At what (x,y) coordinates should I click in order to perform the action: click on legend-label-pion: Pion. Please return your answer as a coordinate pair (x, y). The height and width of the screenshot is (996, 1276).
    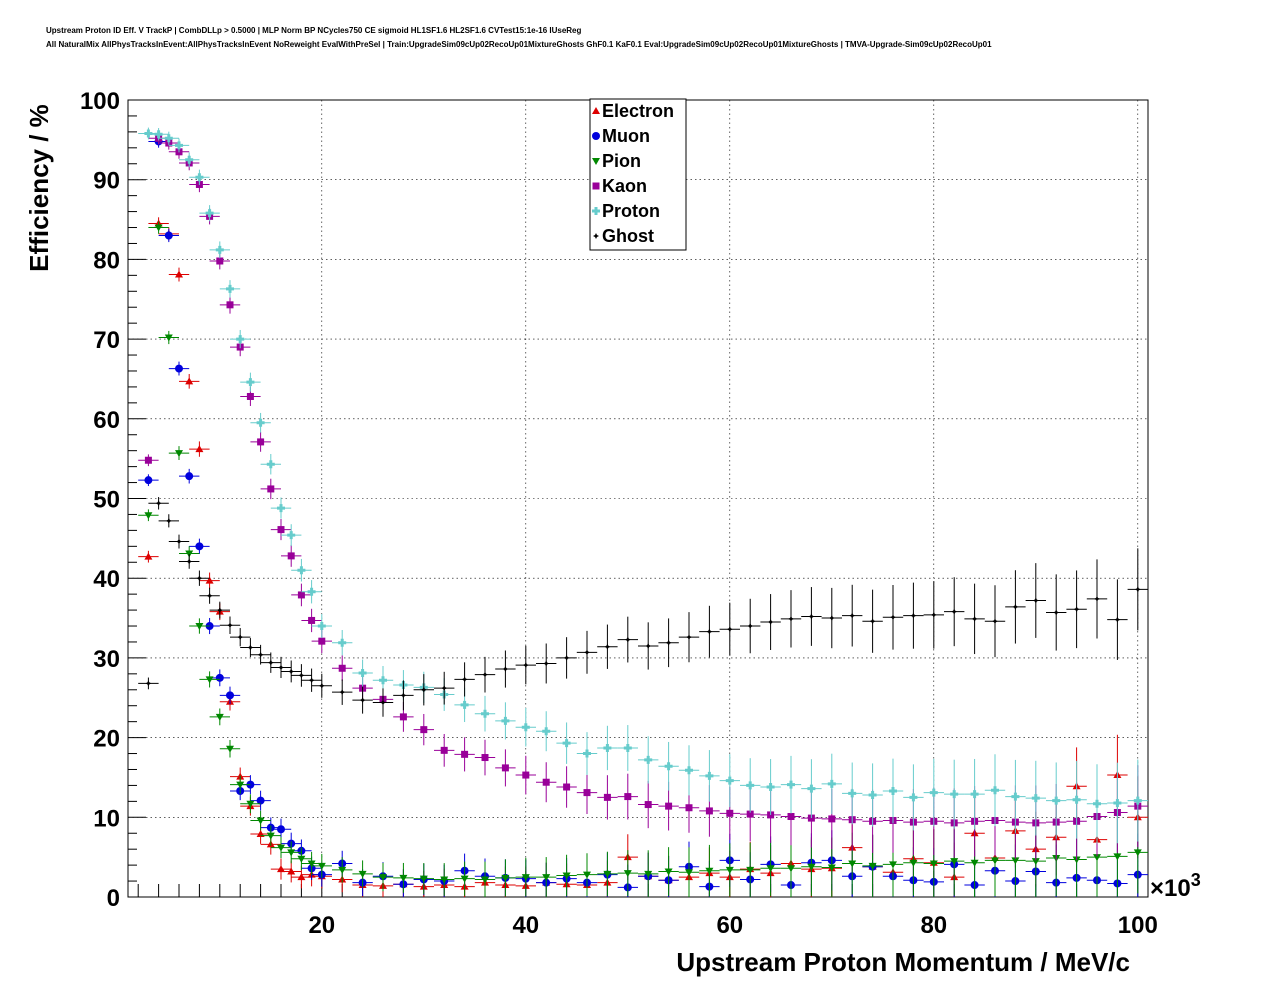
    Looking at the image, I should click on (621, 161).